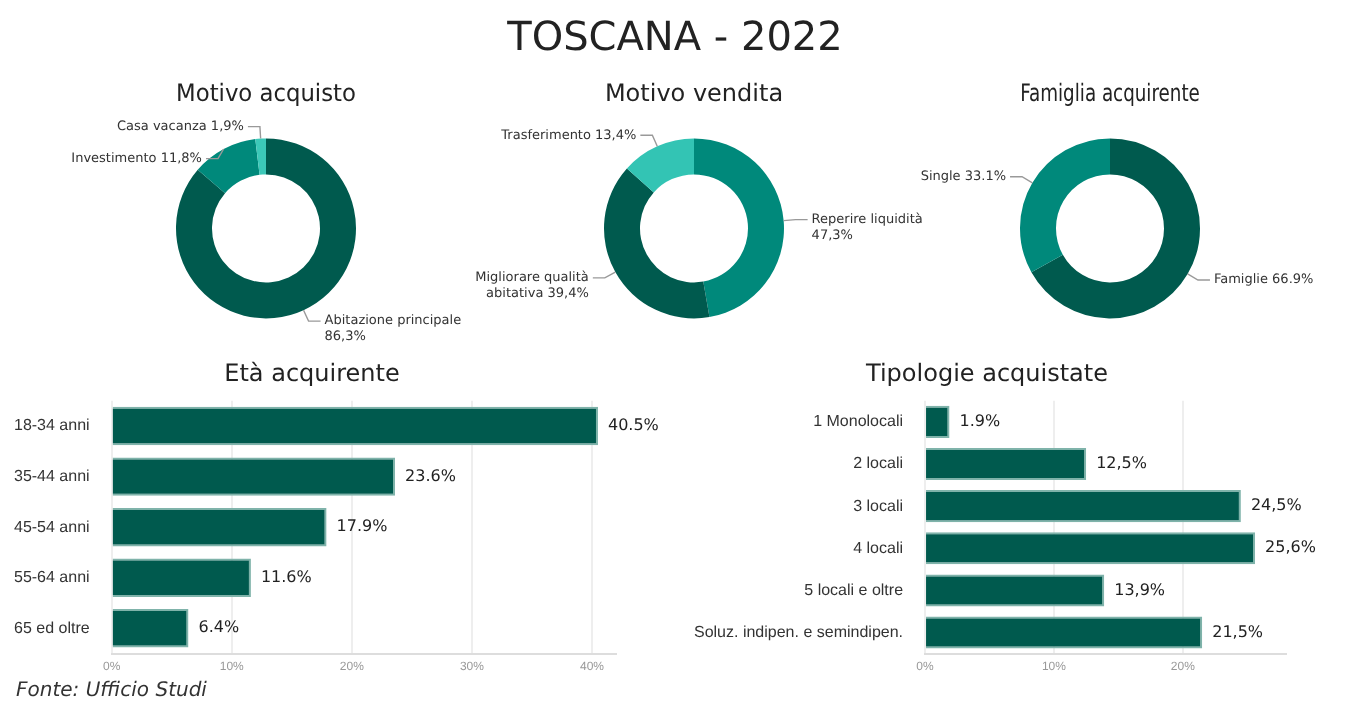 This screenshot has width=1350, height=724. I want to click on y-tick-label: Soluz. indipen. e semindipen., so click(798, 631).